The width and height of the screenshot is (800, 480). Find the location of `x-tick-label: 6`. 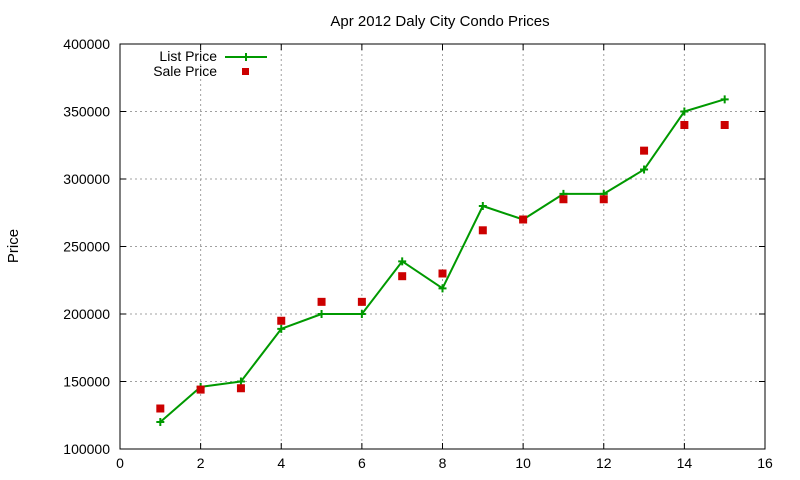

x-tick-label: 6 is located at coordinates (362, 463).